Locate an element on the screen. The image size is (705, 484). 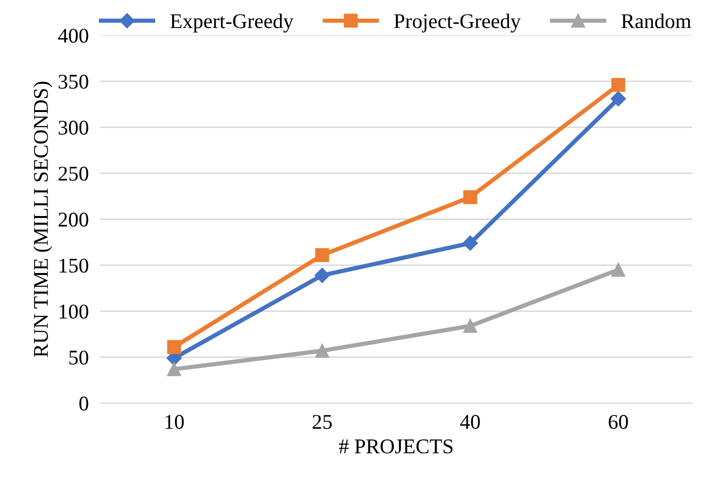
y-tick-label: 300 is located at coordinates (73, 127).